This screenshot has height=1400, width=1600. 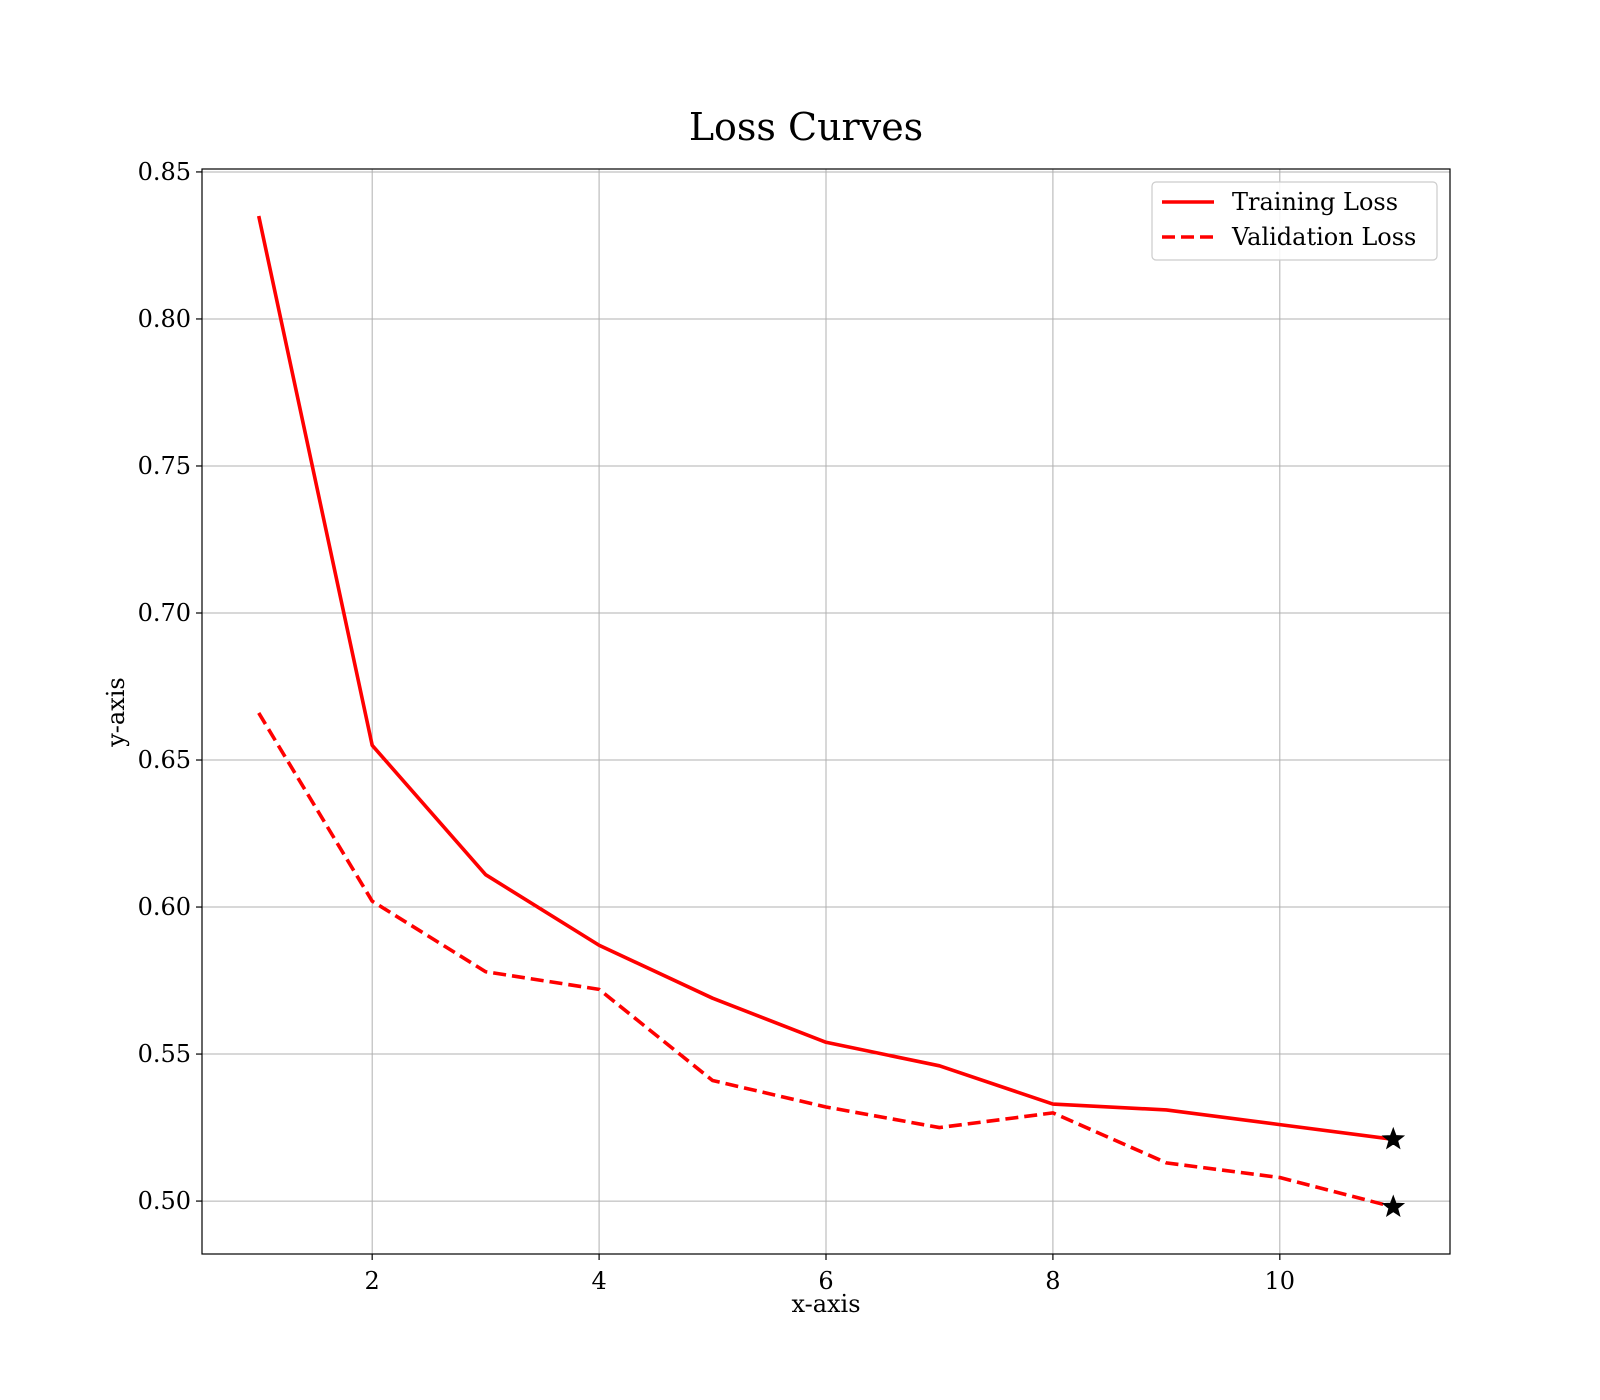 What do you see at coordinates (825, 1281) in the screenshot?
I see `x-tick-label: 6` at bounding box center [825, 1281].